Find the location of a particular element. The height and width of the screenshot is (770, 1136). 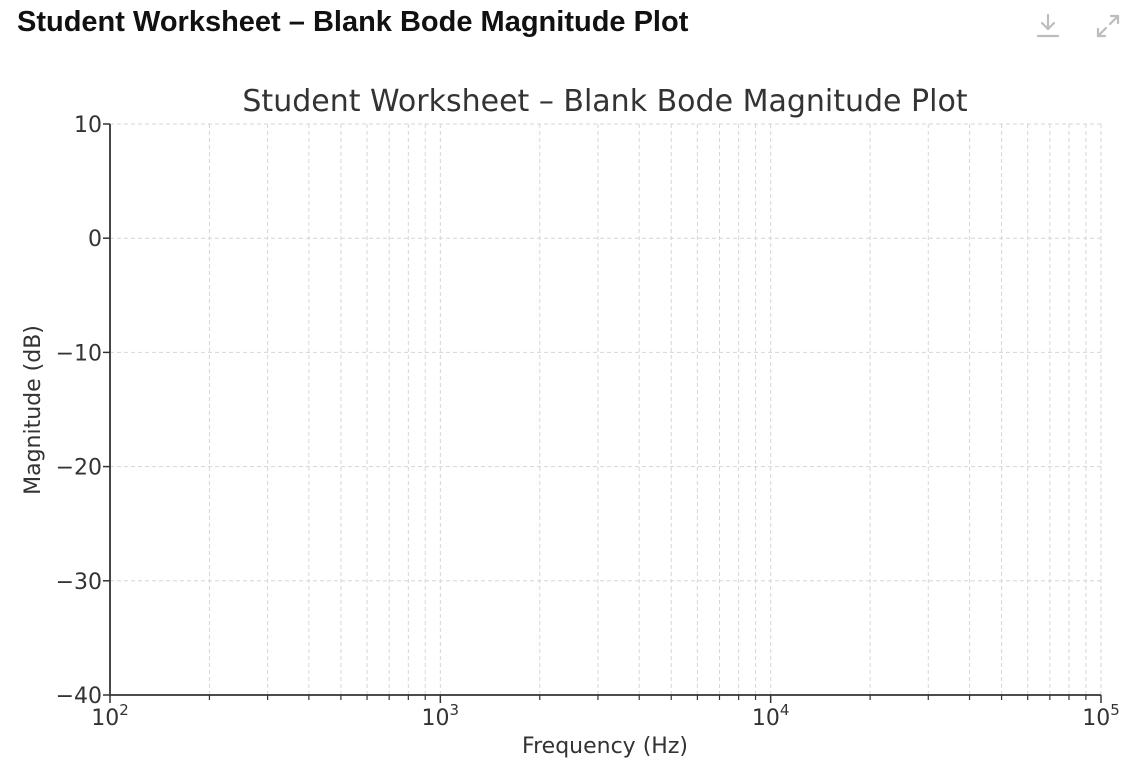

y-axis-label: Magnitude (dB) is located at coordinates (33, 410).